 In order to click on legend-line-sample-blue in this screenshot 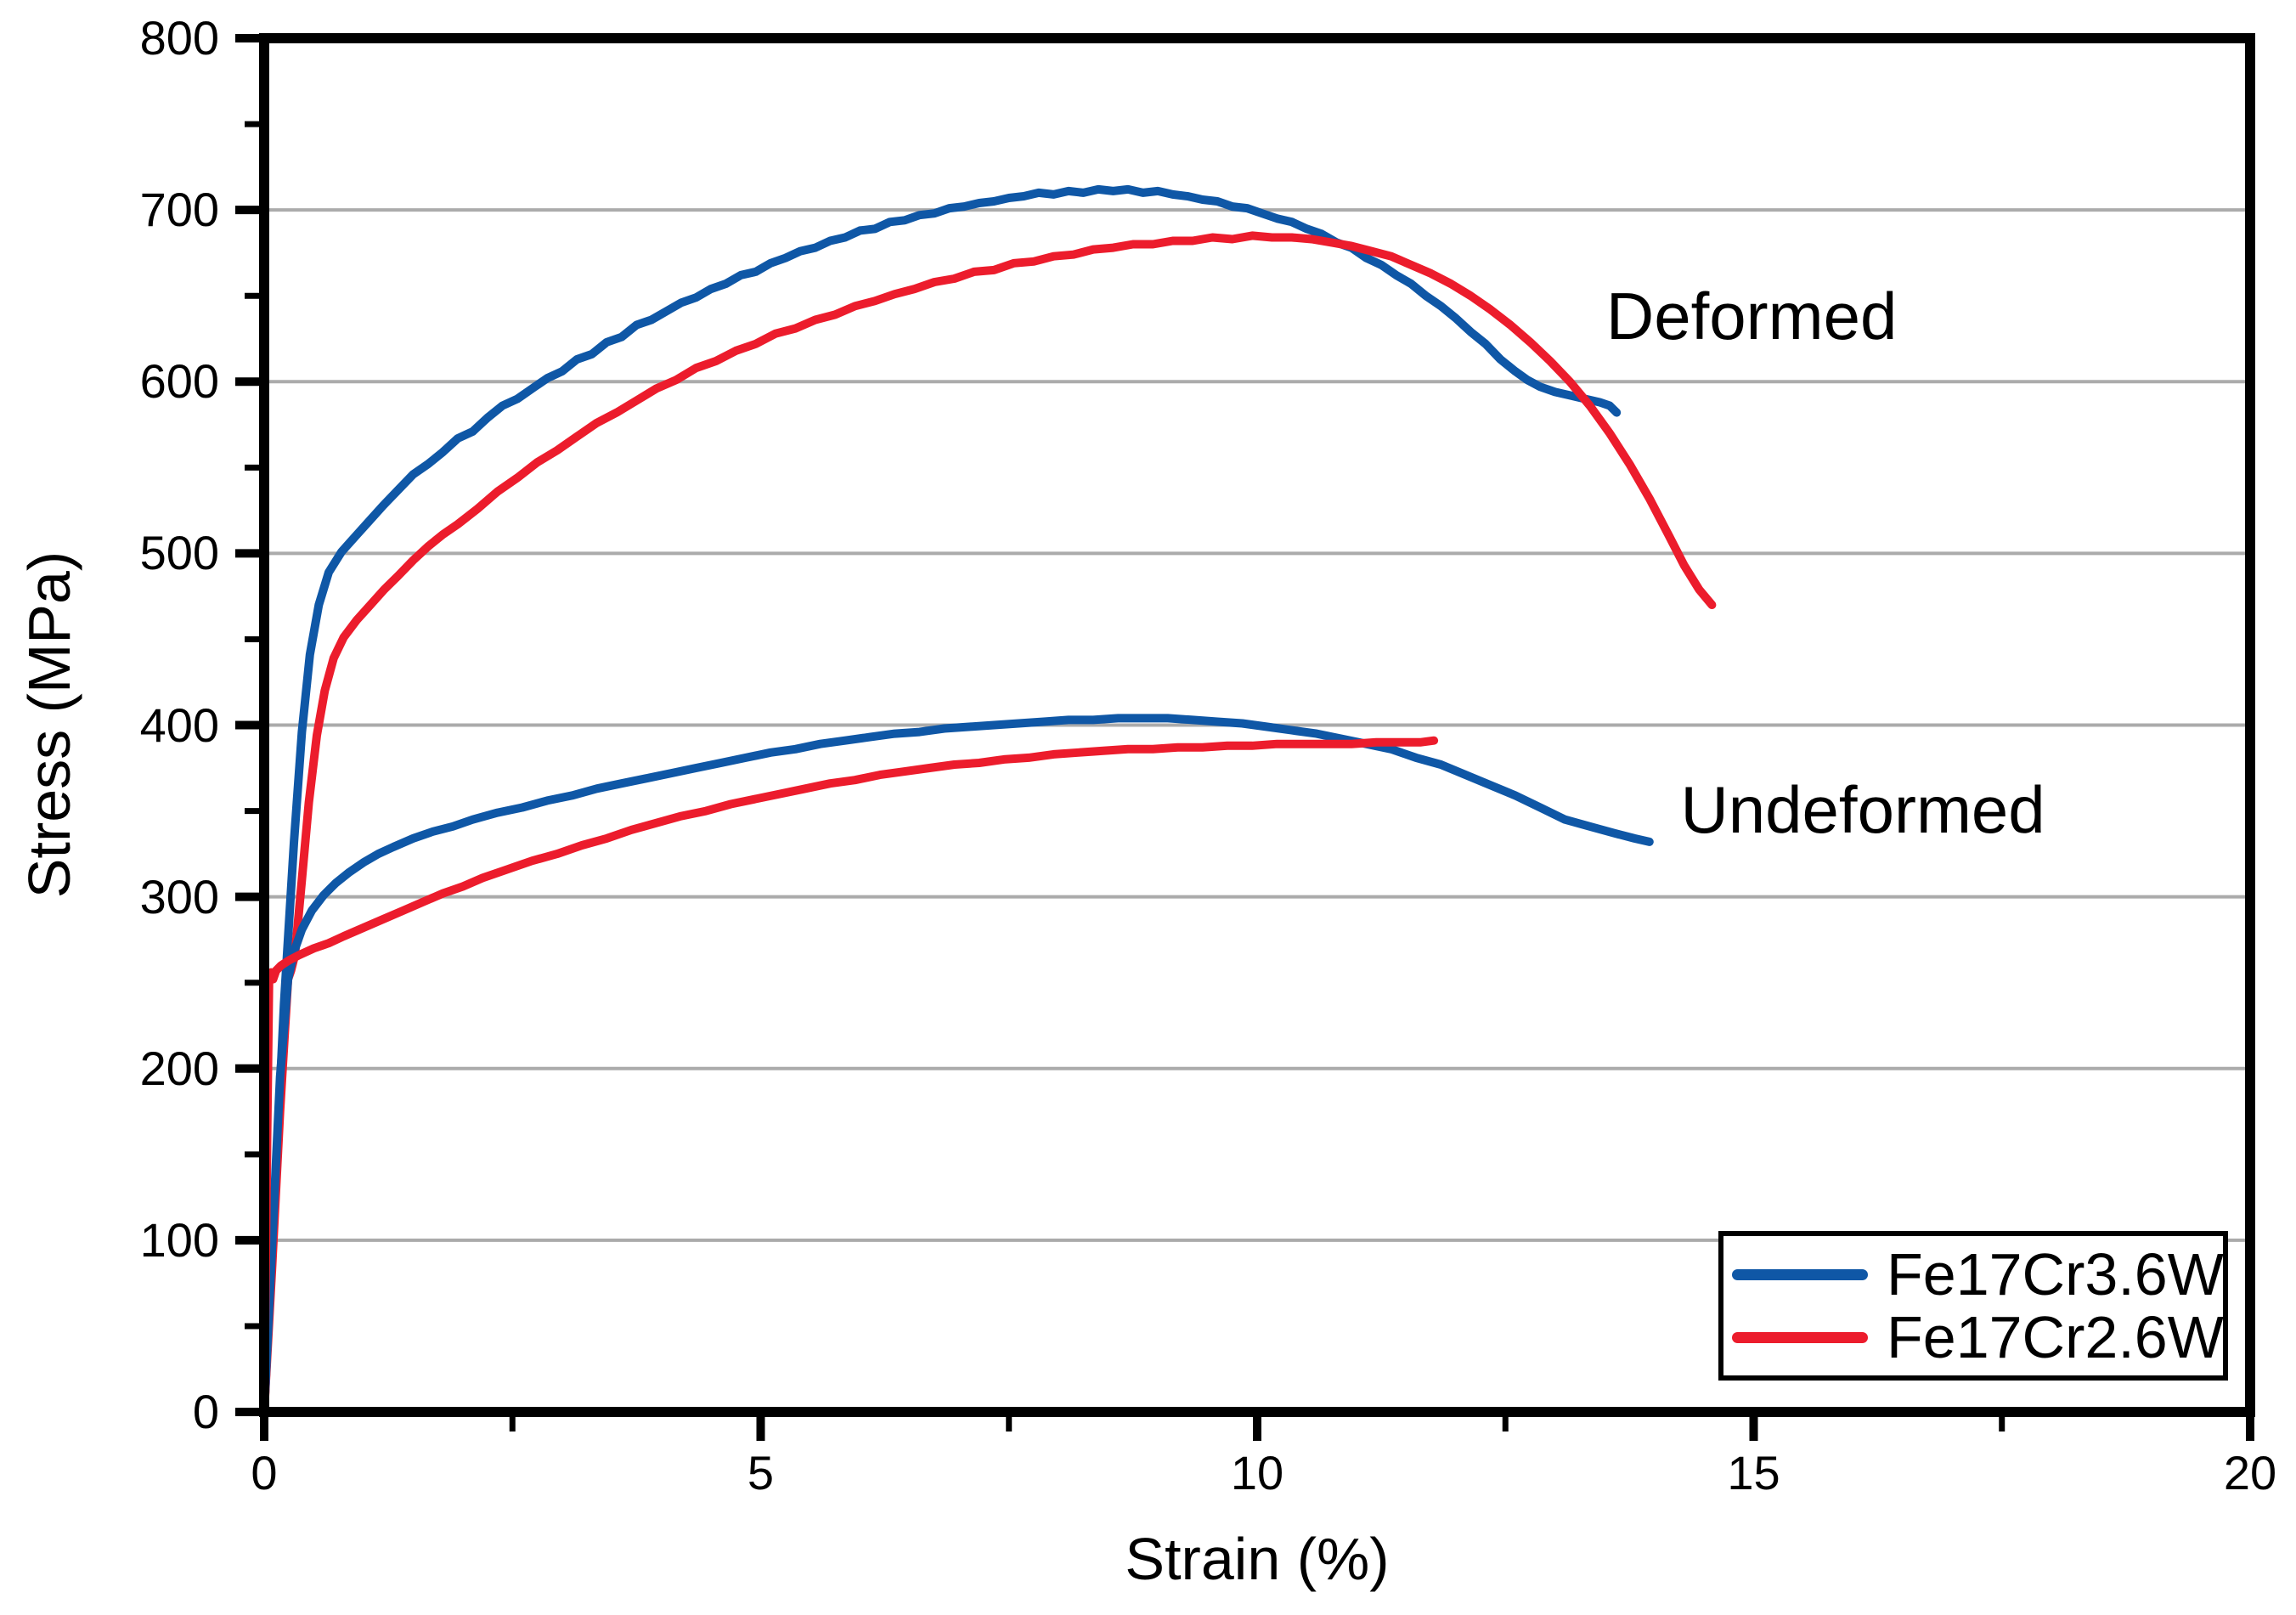, I will do `click(1800, 1274)`.